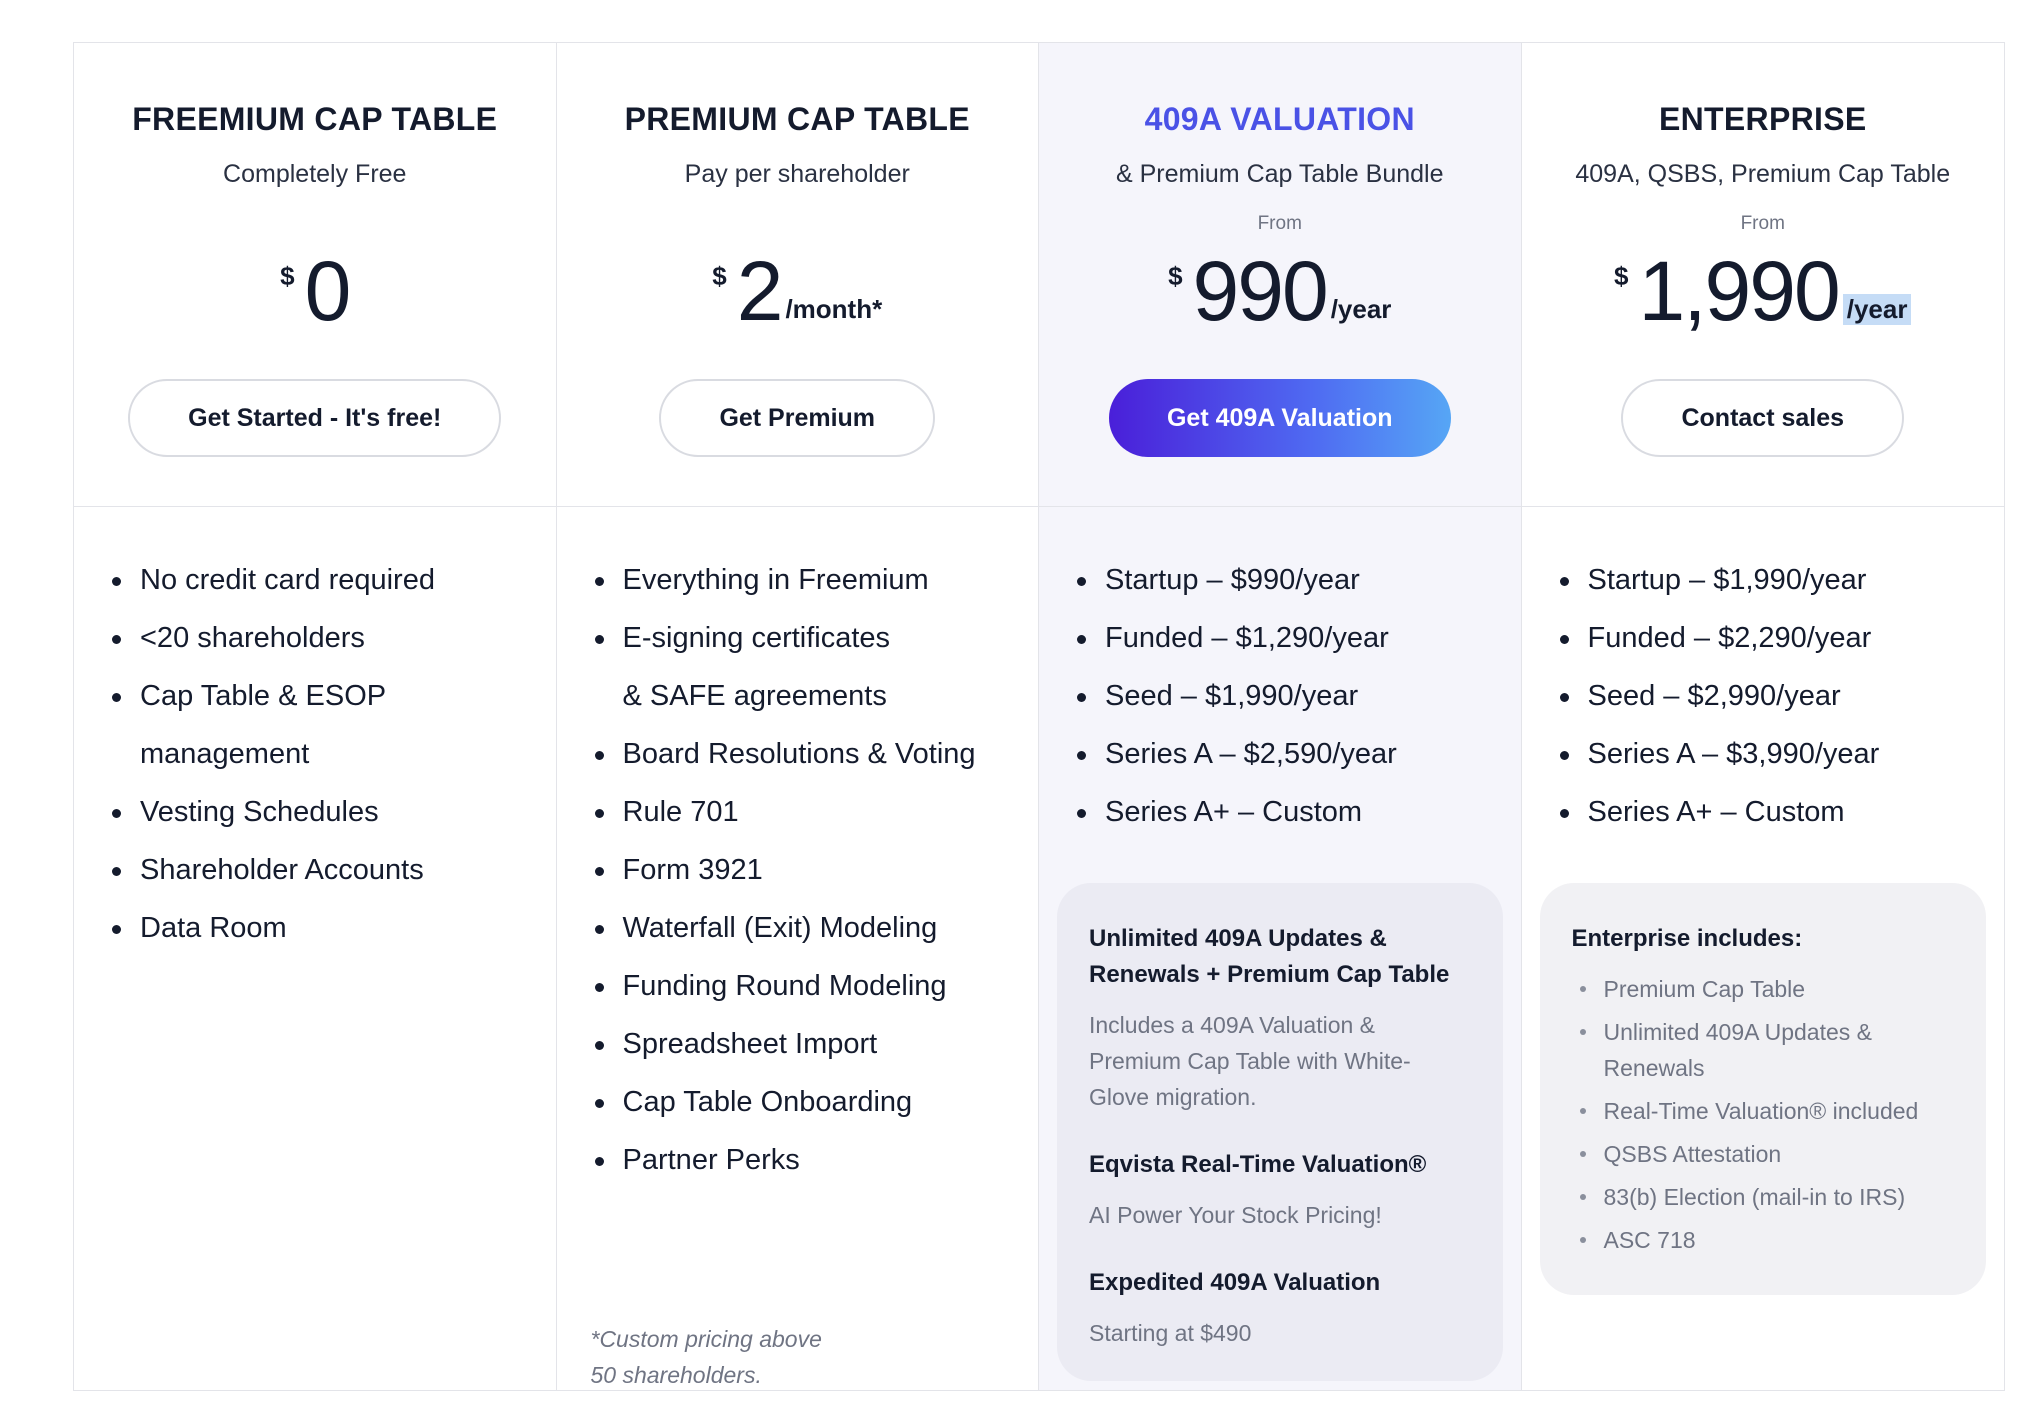  I want to click on plan-name: PREMIUM CAP TABLE, so click(797, 119).